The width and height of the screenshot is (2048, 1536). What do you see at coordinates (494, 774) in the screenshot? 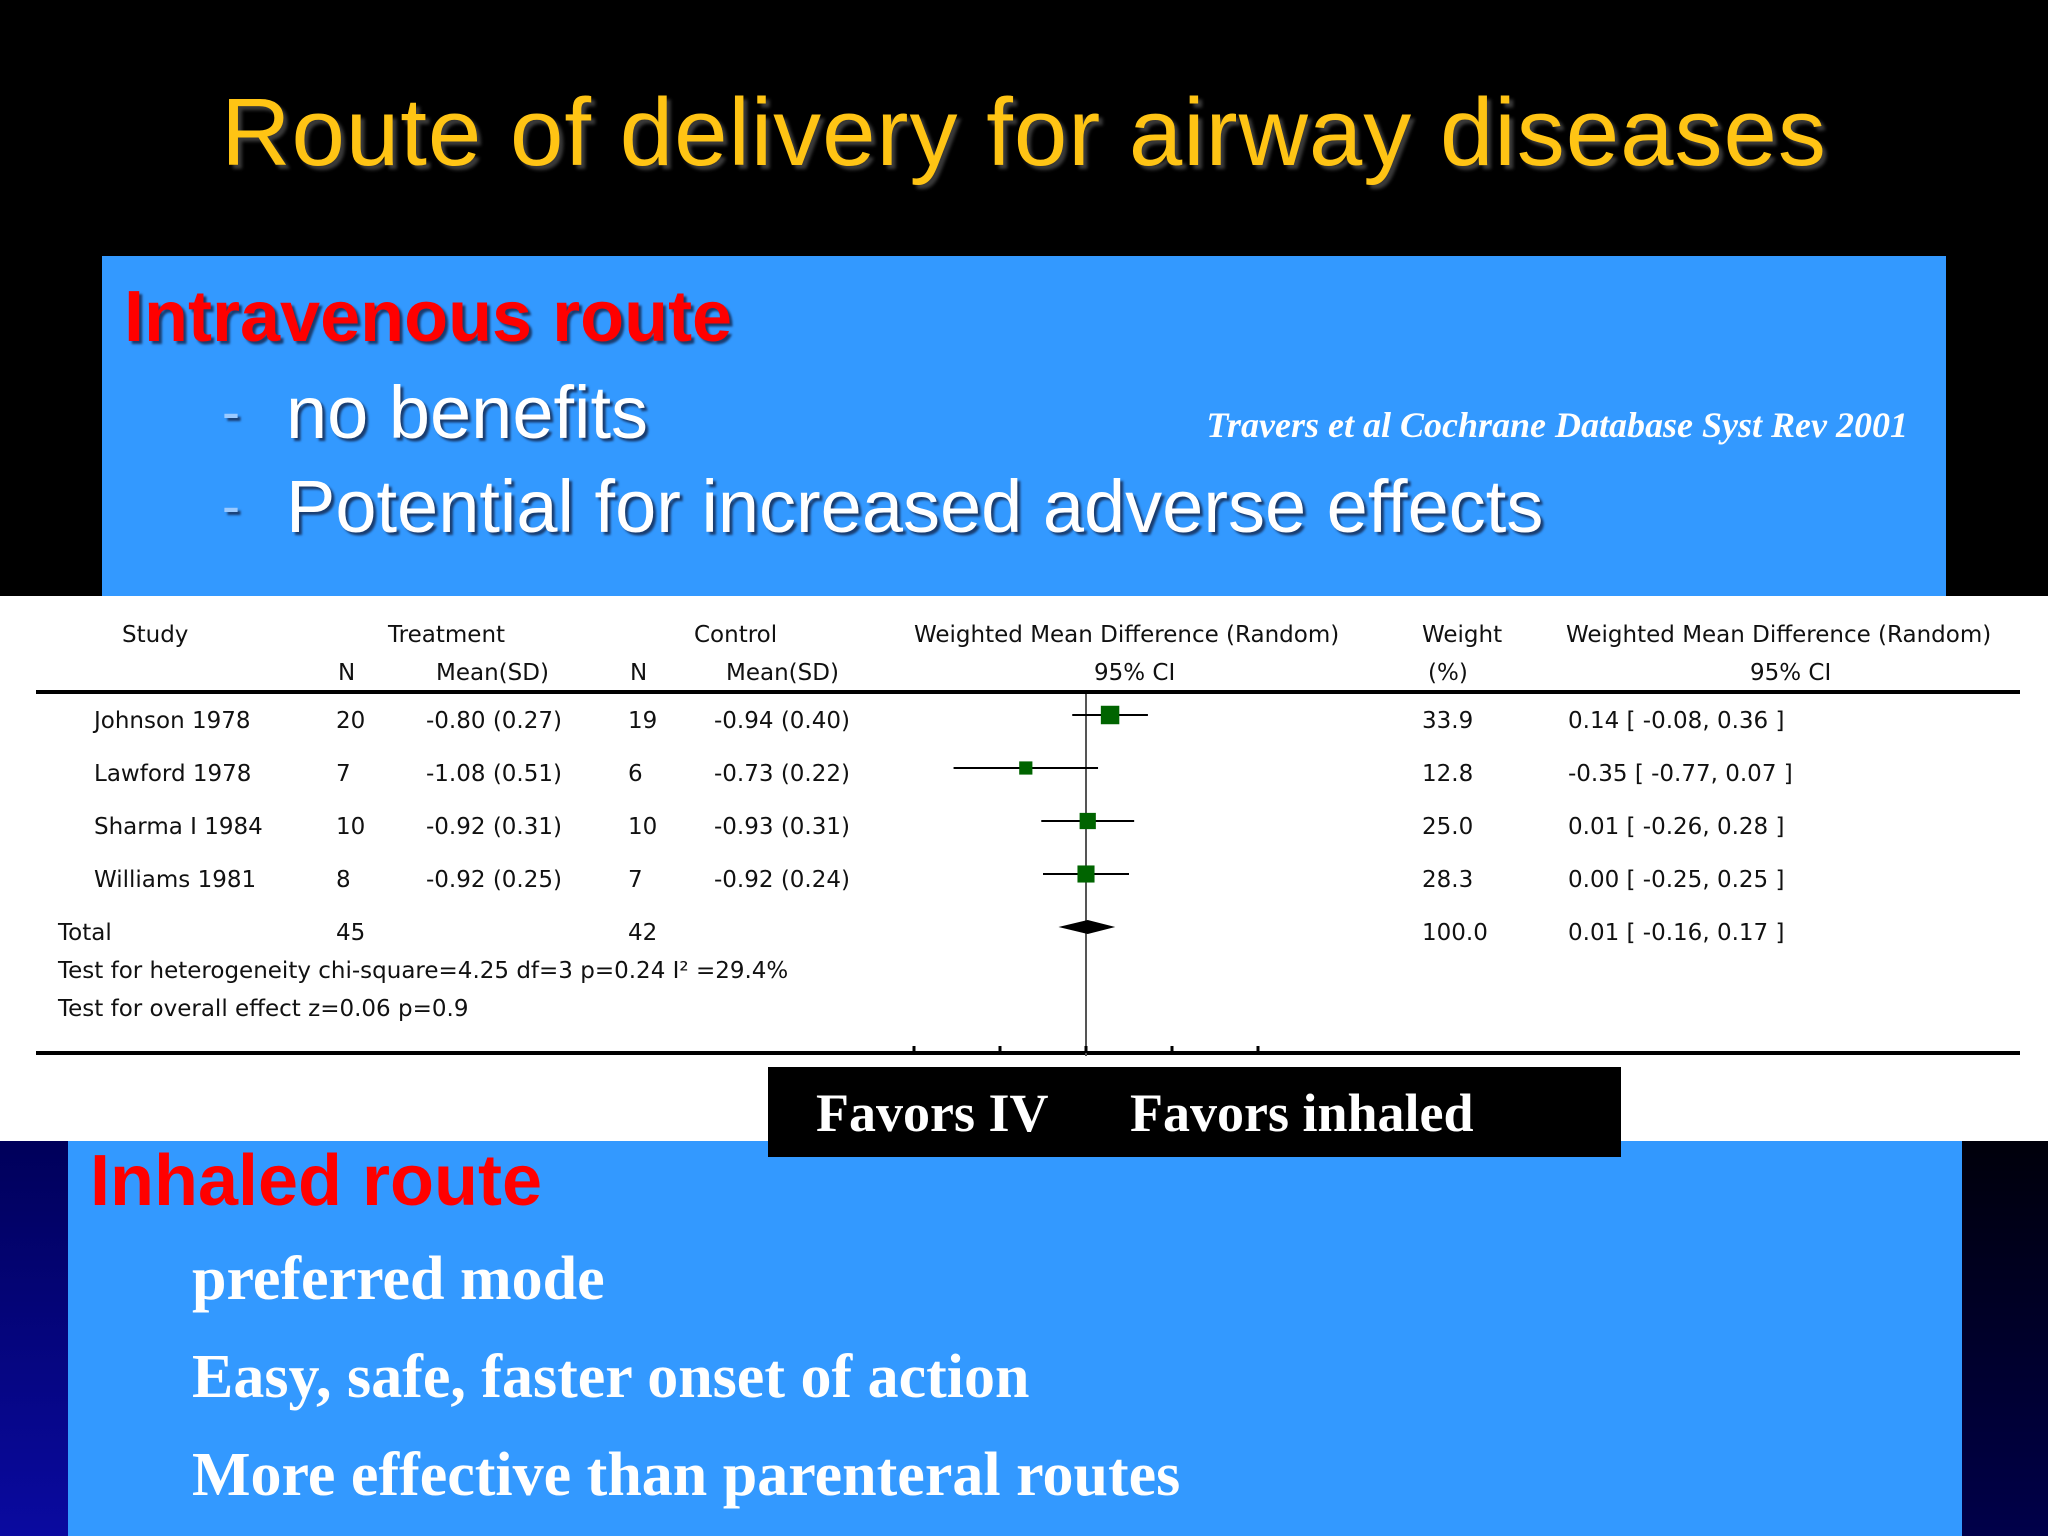
I see `row-treatment-mean: -1.08 (0.51)` at bounding box center [494, 774].